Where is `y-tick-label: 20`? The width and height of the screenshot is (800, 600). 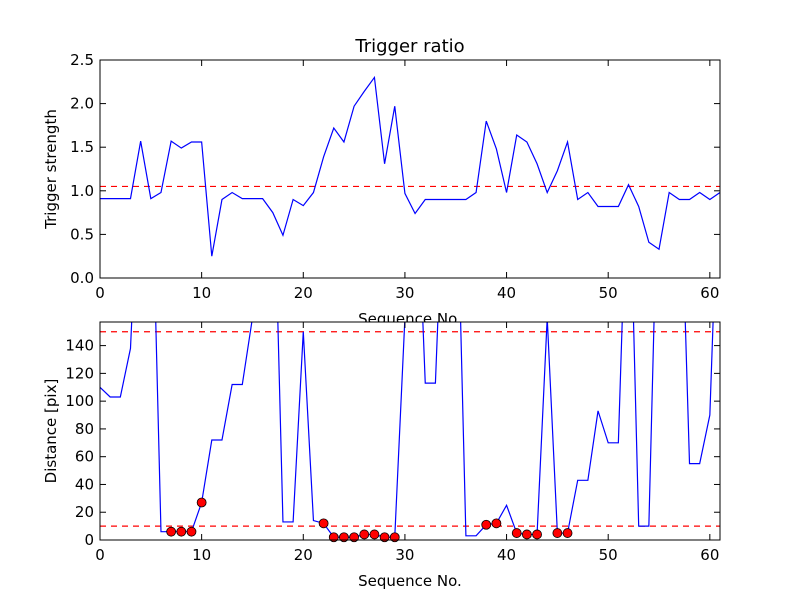
y-tick-label: 20 is located at coordinates (84, 512).